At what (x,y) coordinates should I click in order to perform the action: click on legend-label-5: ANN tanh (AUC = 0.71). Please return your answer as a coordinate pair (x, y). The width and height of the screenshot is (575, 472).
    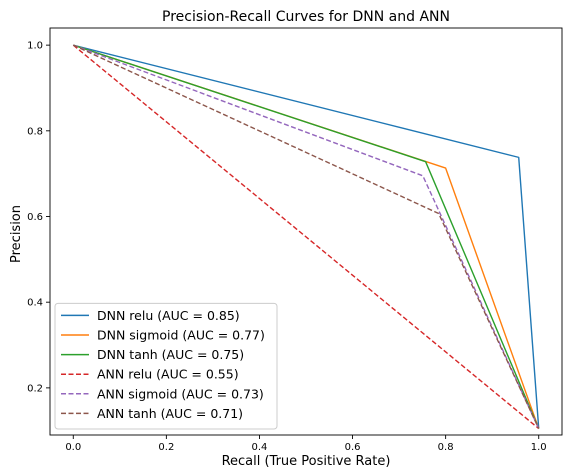
    Looking at the image, I should click on (170, 413).